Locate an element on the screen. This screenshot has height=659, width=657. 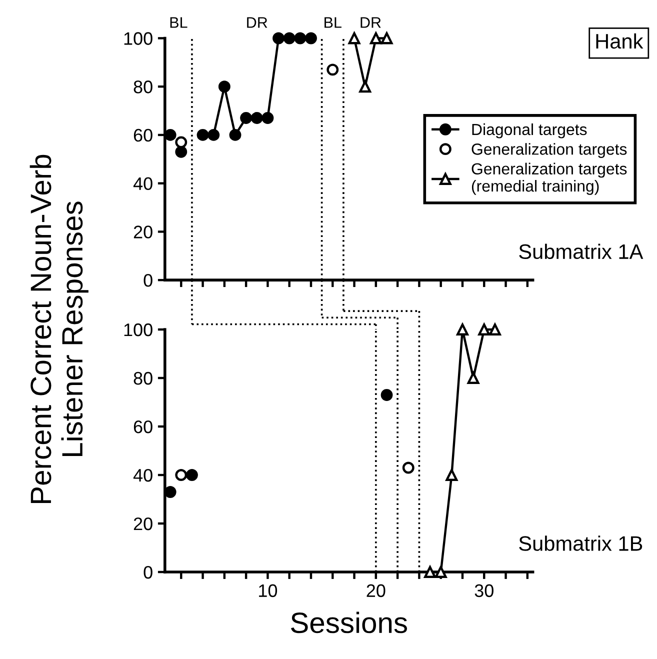
x-axis-title: Sessions is located at coordinates (349, 623).